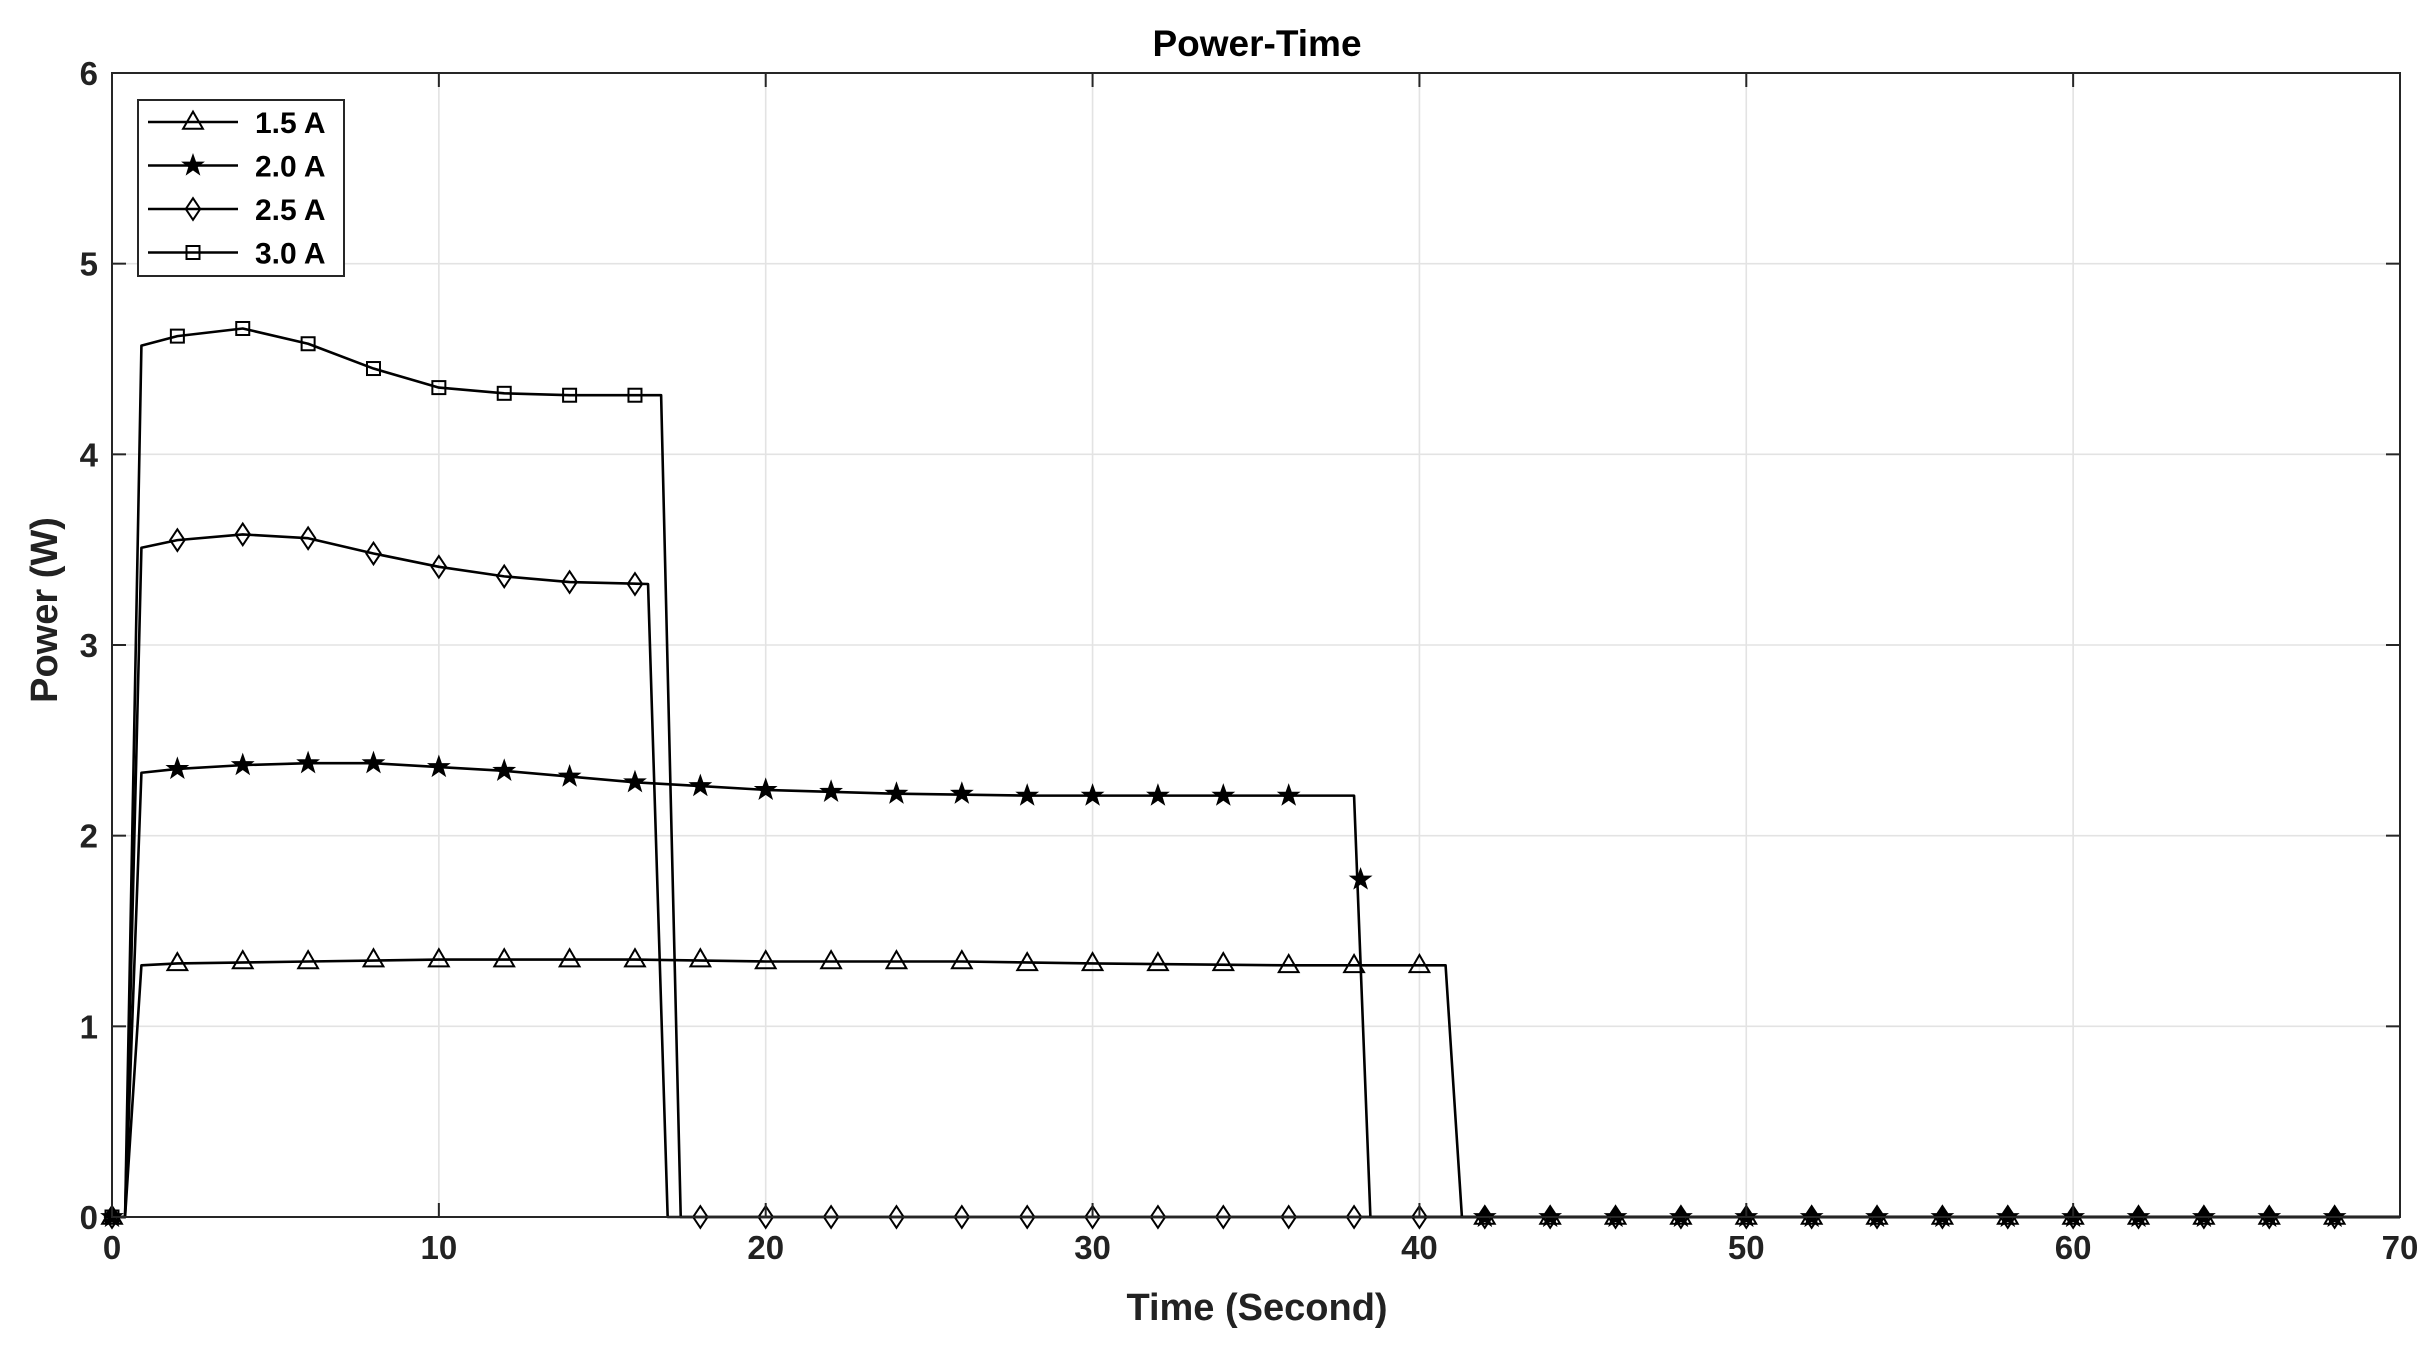 The width and height of the screenshot is (2429, 1346). Describe the element at coordinates (237, 123) in the screenshot. I see `legend-entry-1-5-a: 1.5 A` at that location.